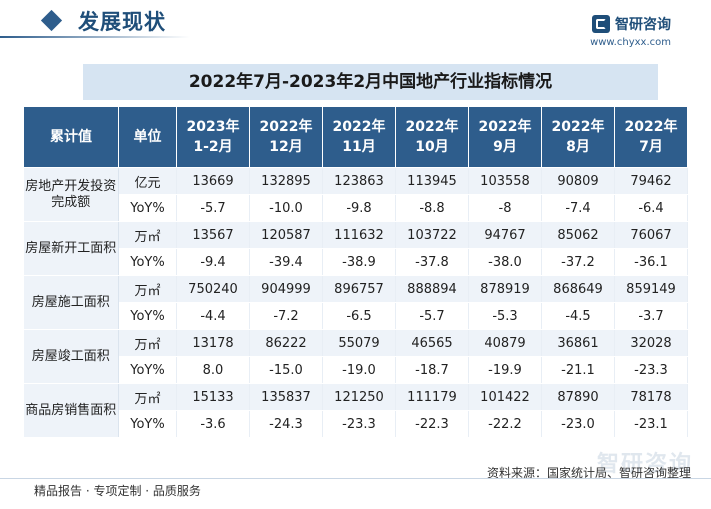  Describe the element at coordinates (578, 316) in the screenshot. I see `value-cell: -4.5` at that location.